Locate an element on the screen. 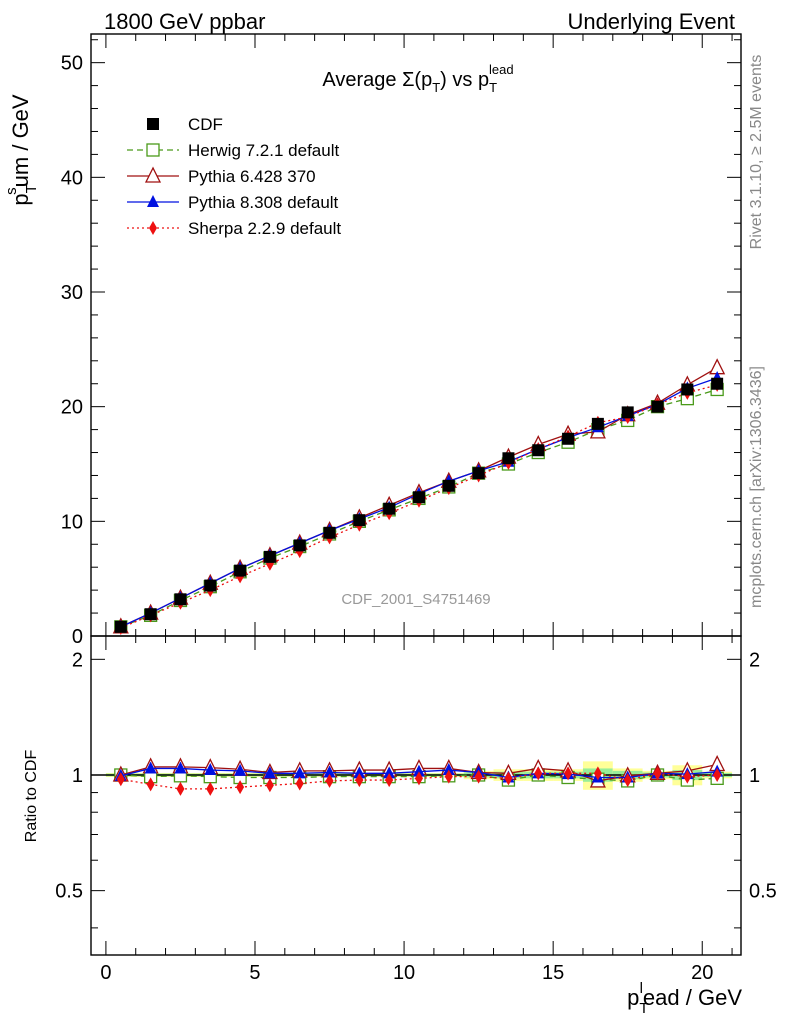  y-tick-label: 20 is located at coordinates (72, 408).